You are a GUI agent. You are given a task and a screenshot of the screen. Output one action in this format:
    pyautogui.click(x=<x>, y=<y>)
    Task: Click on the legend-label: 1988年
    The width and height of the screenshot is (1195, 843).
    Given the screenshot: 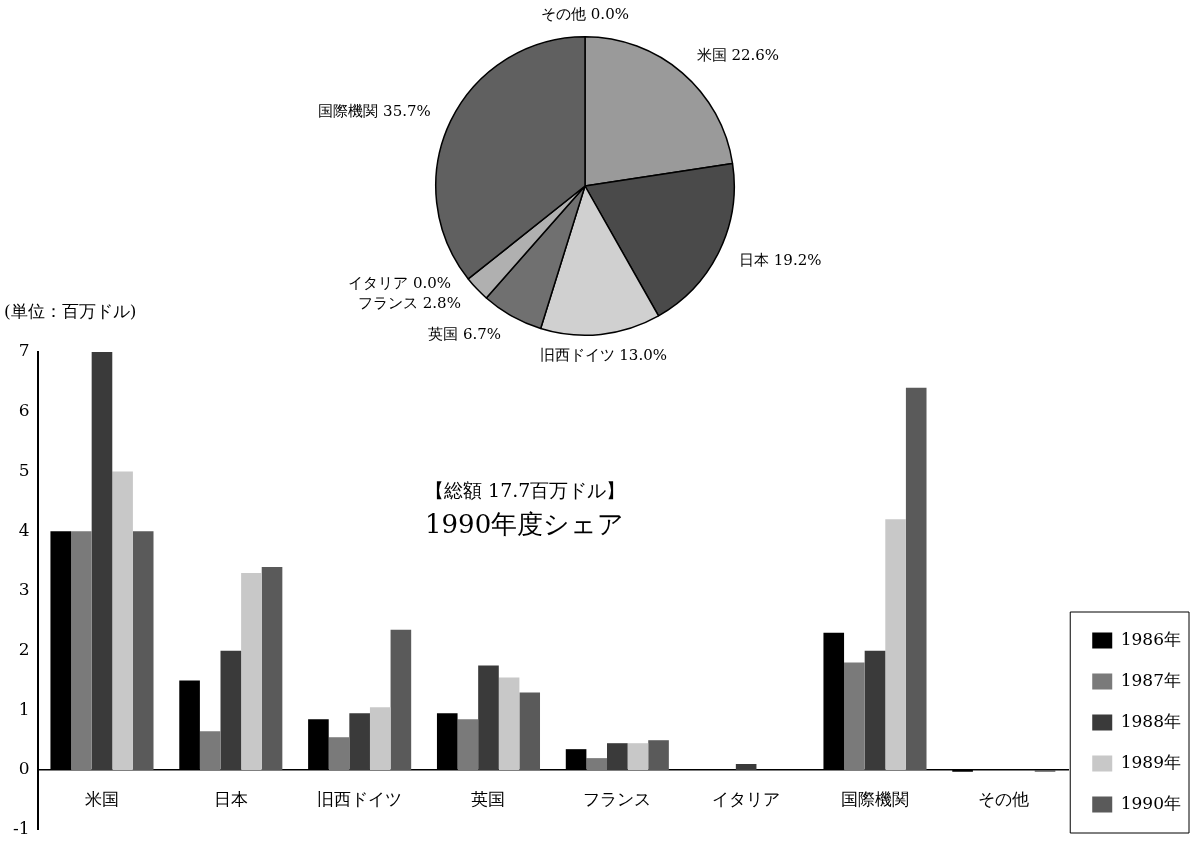 What is the action you would take?
    pyautogui.click(x=1150, y=720)
    